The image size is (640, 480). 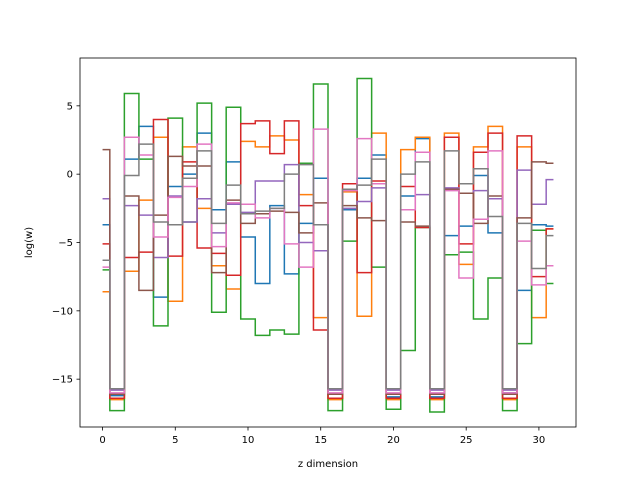 I want to click on x-tick-label: 0, so click(x=102, y=440).